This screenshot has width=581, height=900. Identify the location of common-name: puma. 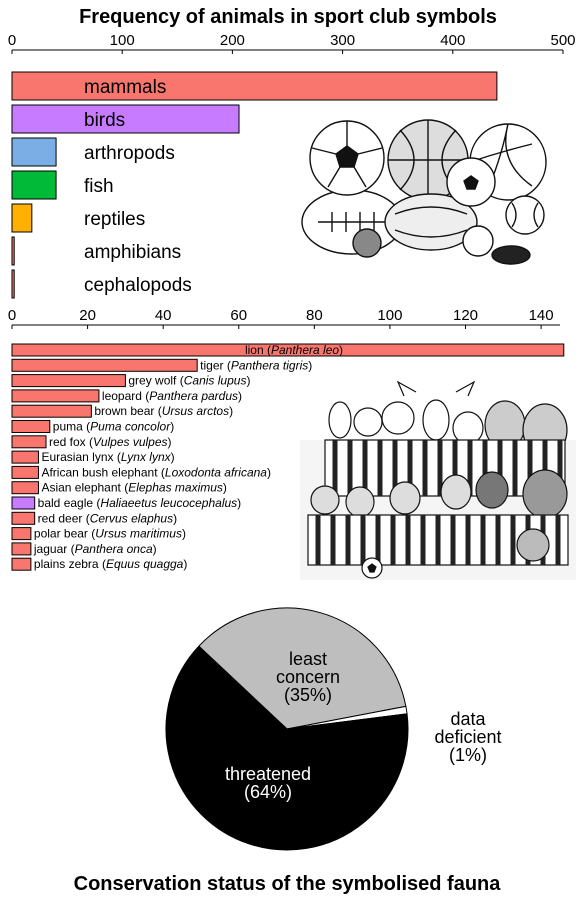
(68, 427).